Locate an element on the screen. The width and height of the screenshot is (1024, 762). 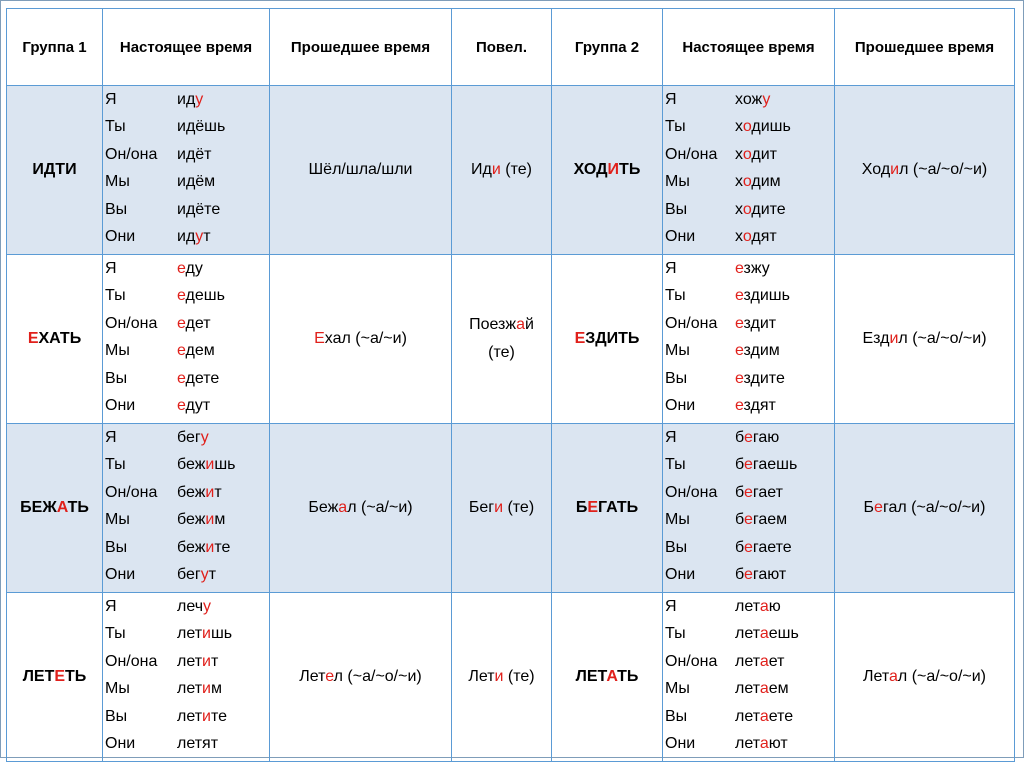
text-segment: хал (~а/~и) is located at coordinates (365, 338).